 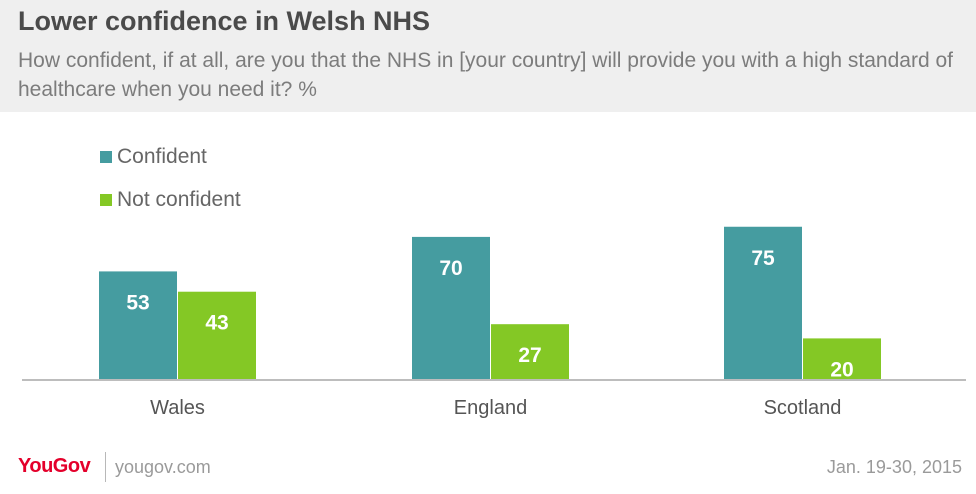 What do you see at coordinates (177, 408) in the screenshot?
I see `category-label-wales: Wales` at bounding box center [177, 408].